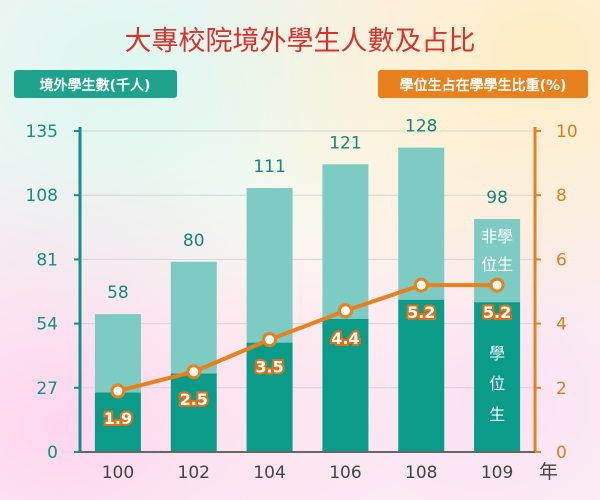  I want to click on left-tick-label: 27, so click(47, 389).